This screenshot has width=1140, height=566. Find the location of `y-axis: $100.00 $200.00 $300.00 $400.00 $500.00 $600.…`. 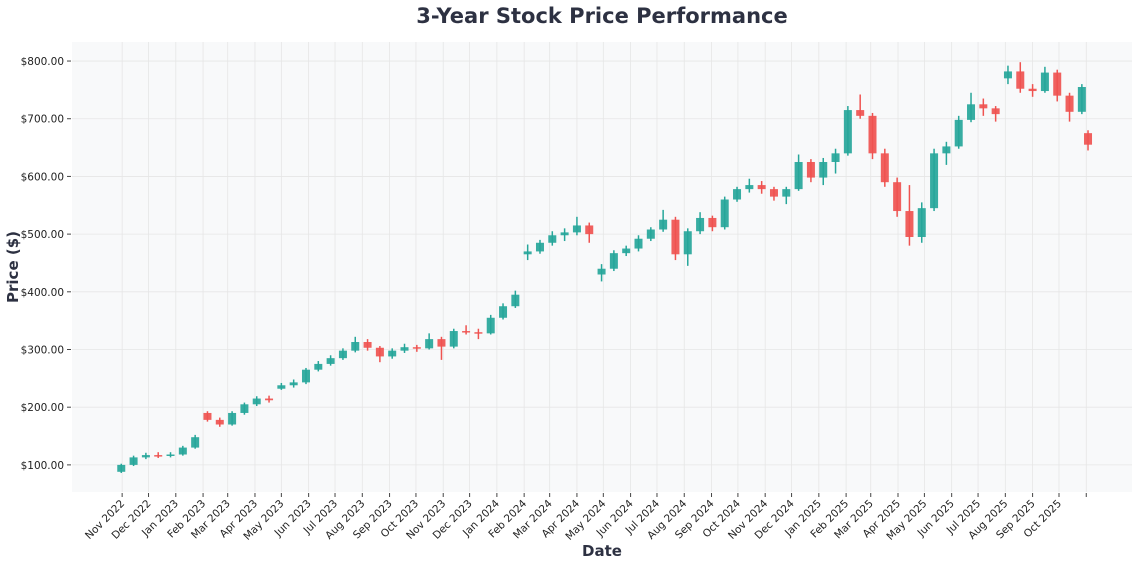

y-axis: $100.00 $200.00 $300.00 $400.00 $500.00 $600.… is located at coordinates (46, 264).